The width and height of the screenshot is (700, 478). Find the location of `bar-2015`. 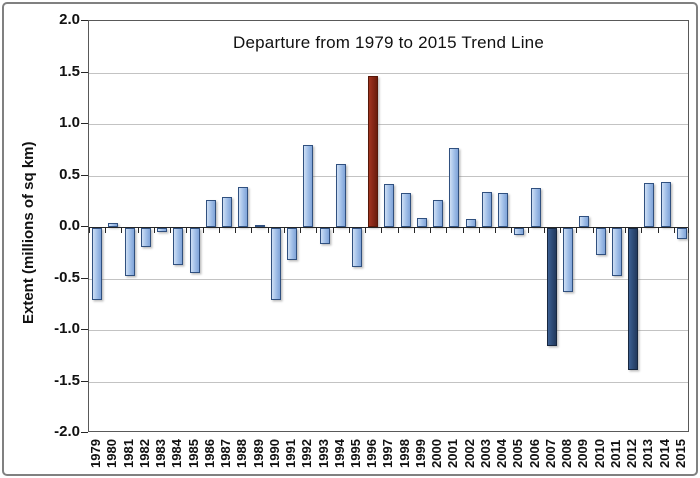

bar-2015 is located at coordinates (682, 233).